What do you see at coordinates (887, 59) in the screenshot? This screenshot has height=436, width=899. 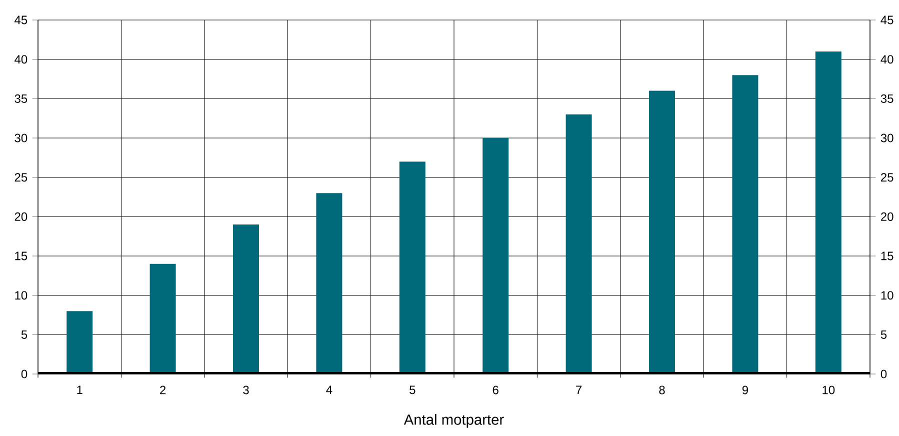 I see `y2-tick-label: 40` at bounding box center [887, 59].